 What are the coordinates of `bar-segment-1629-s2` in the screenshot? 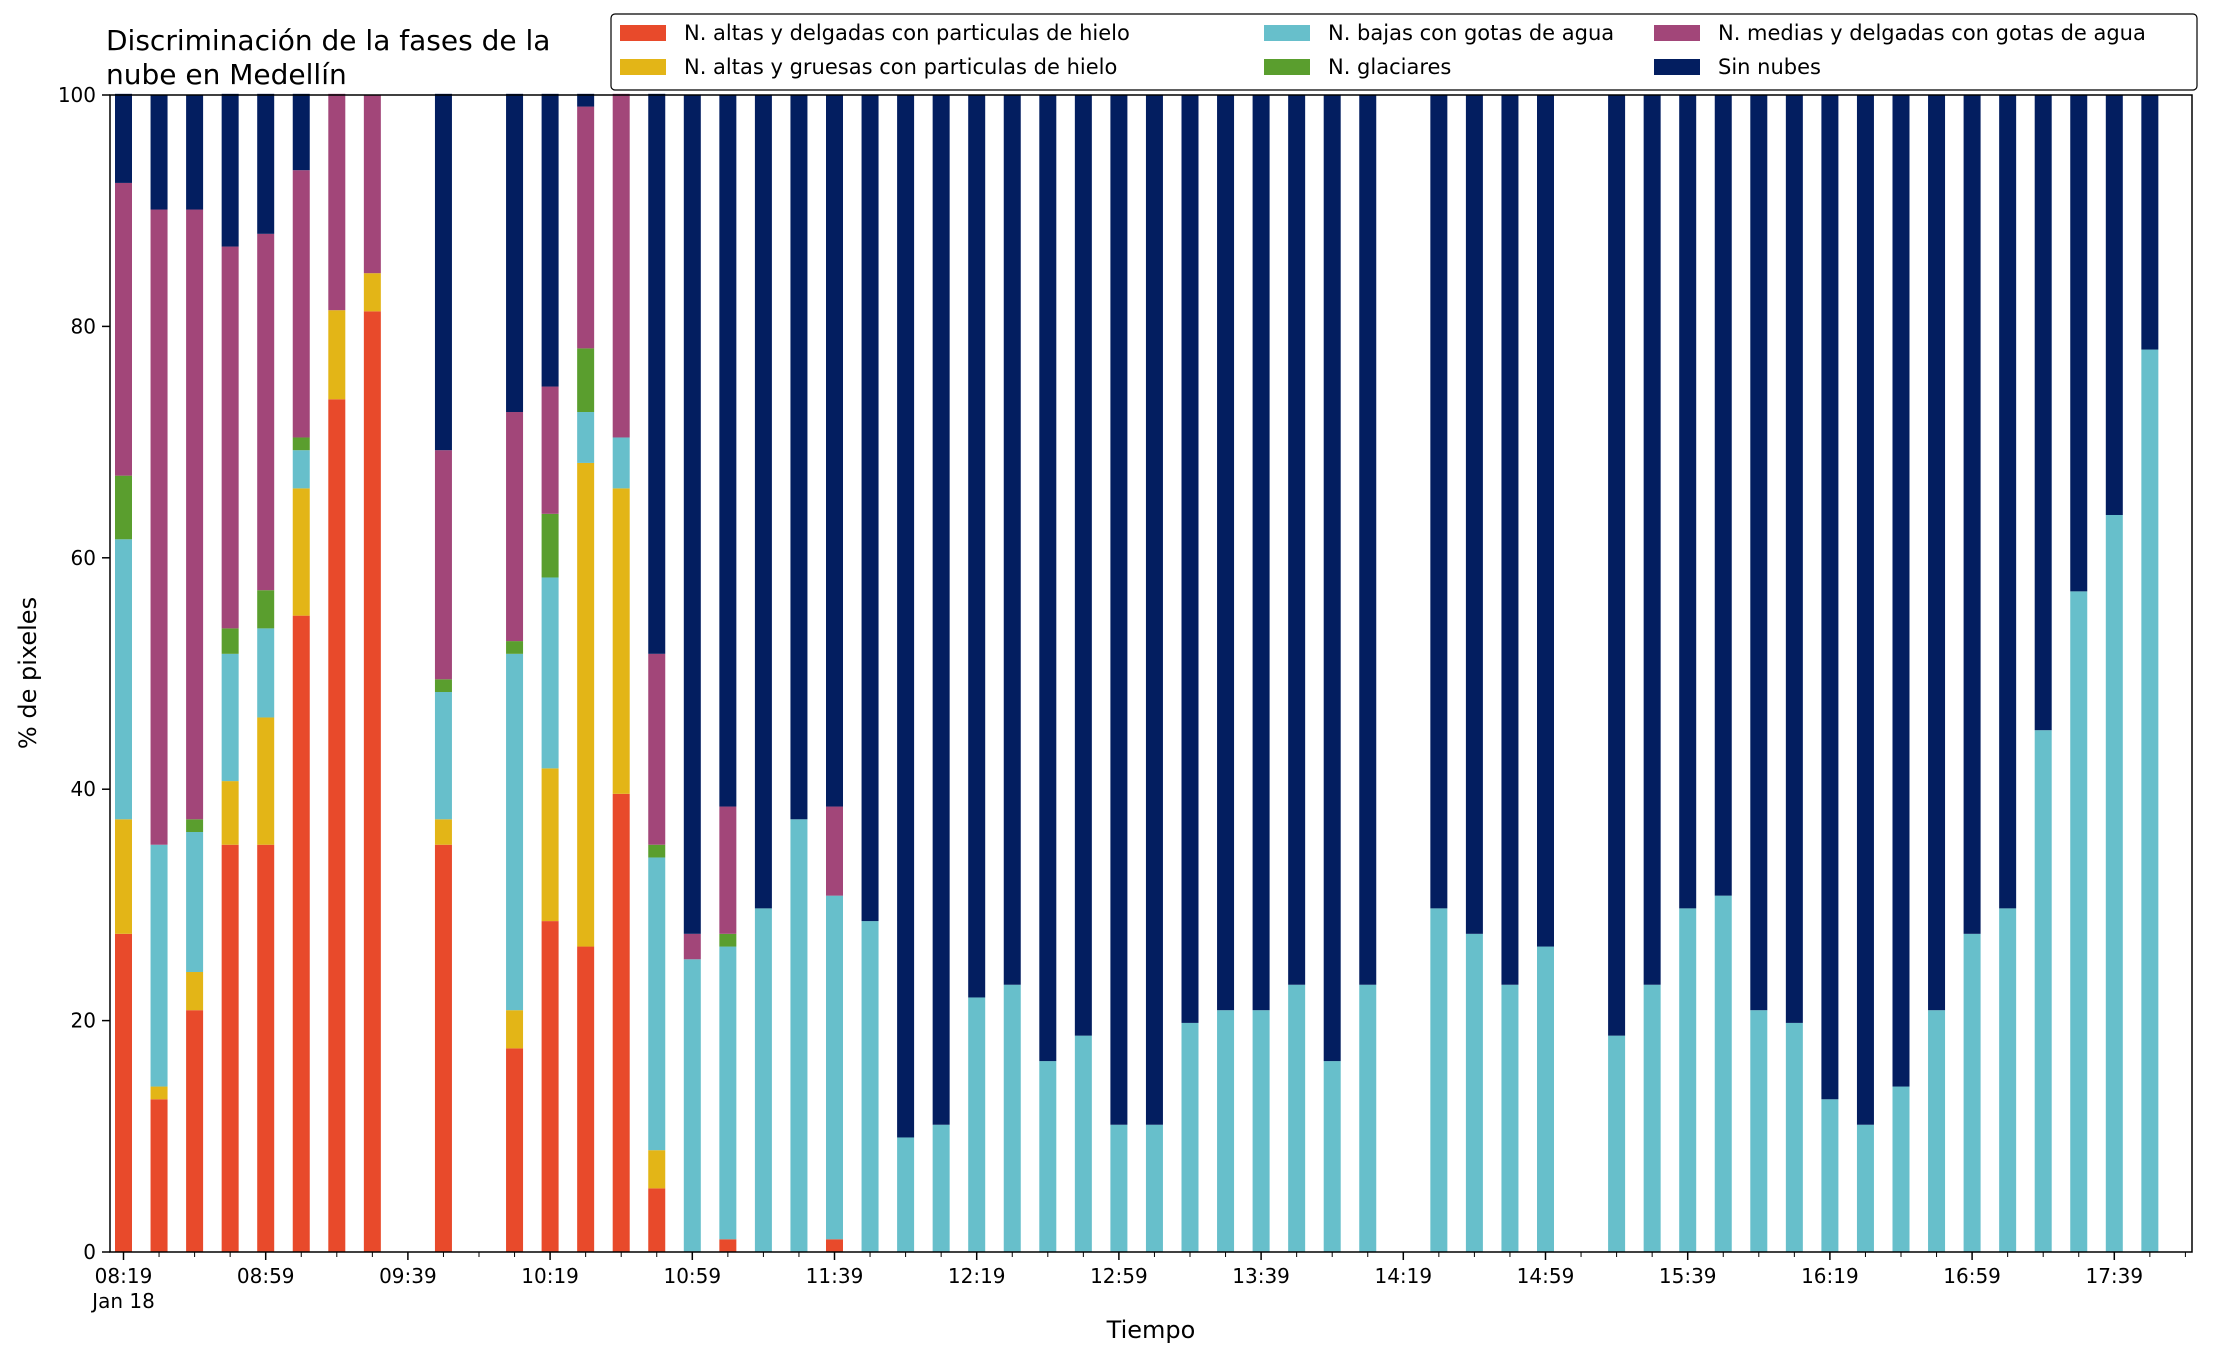 It's located at (1865, 1188).